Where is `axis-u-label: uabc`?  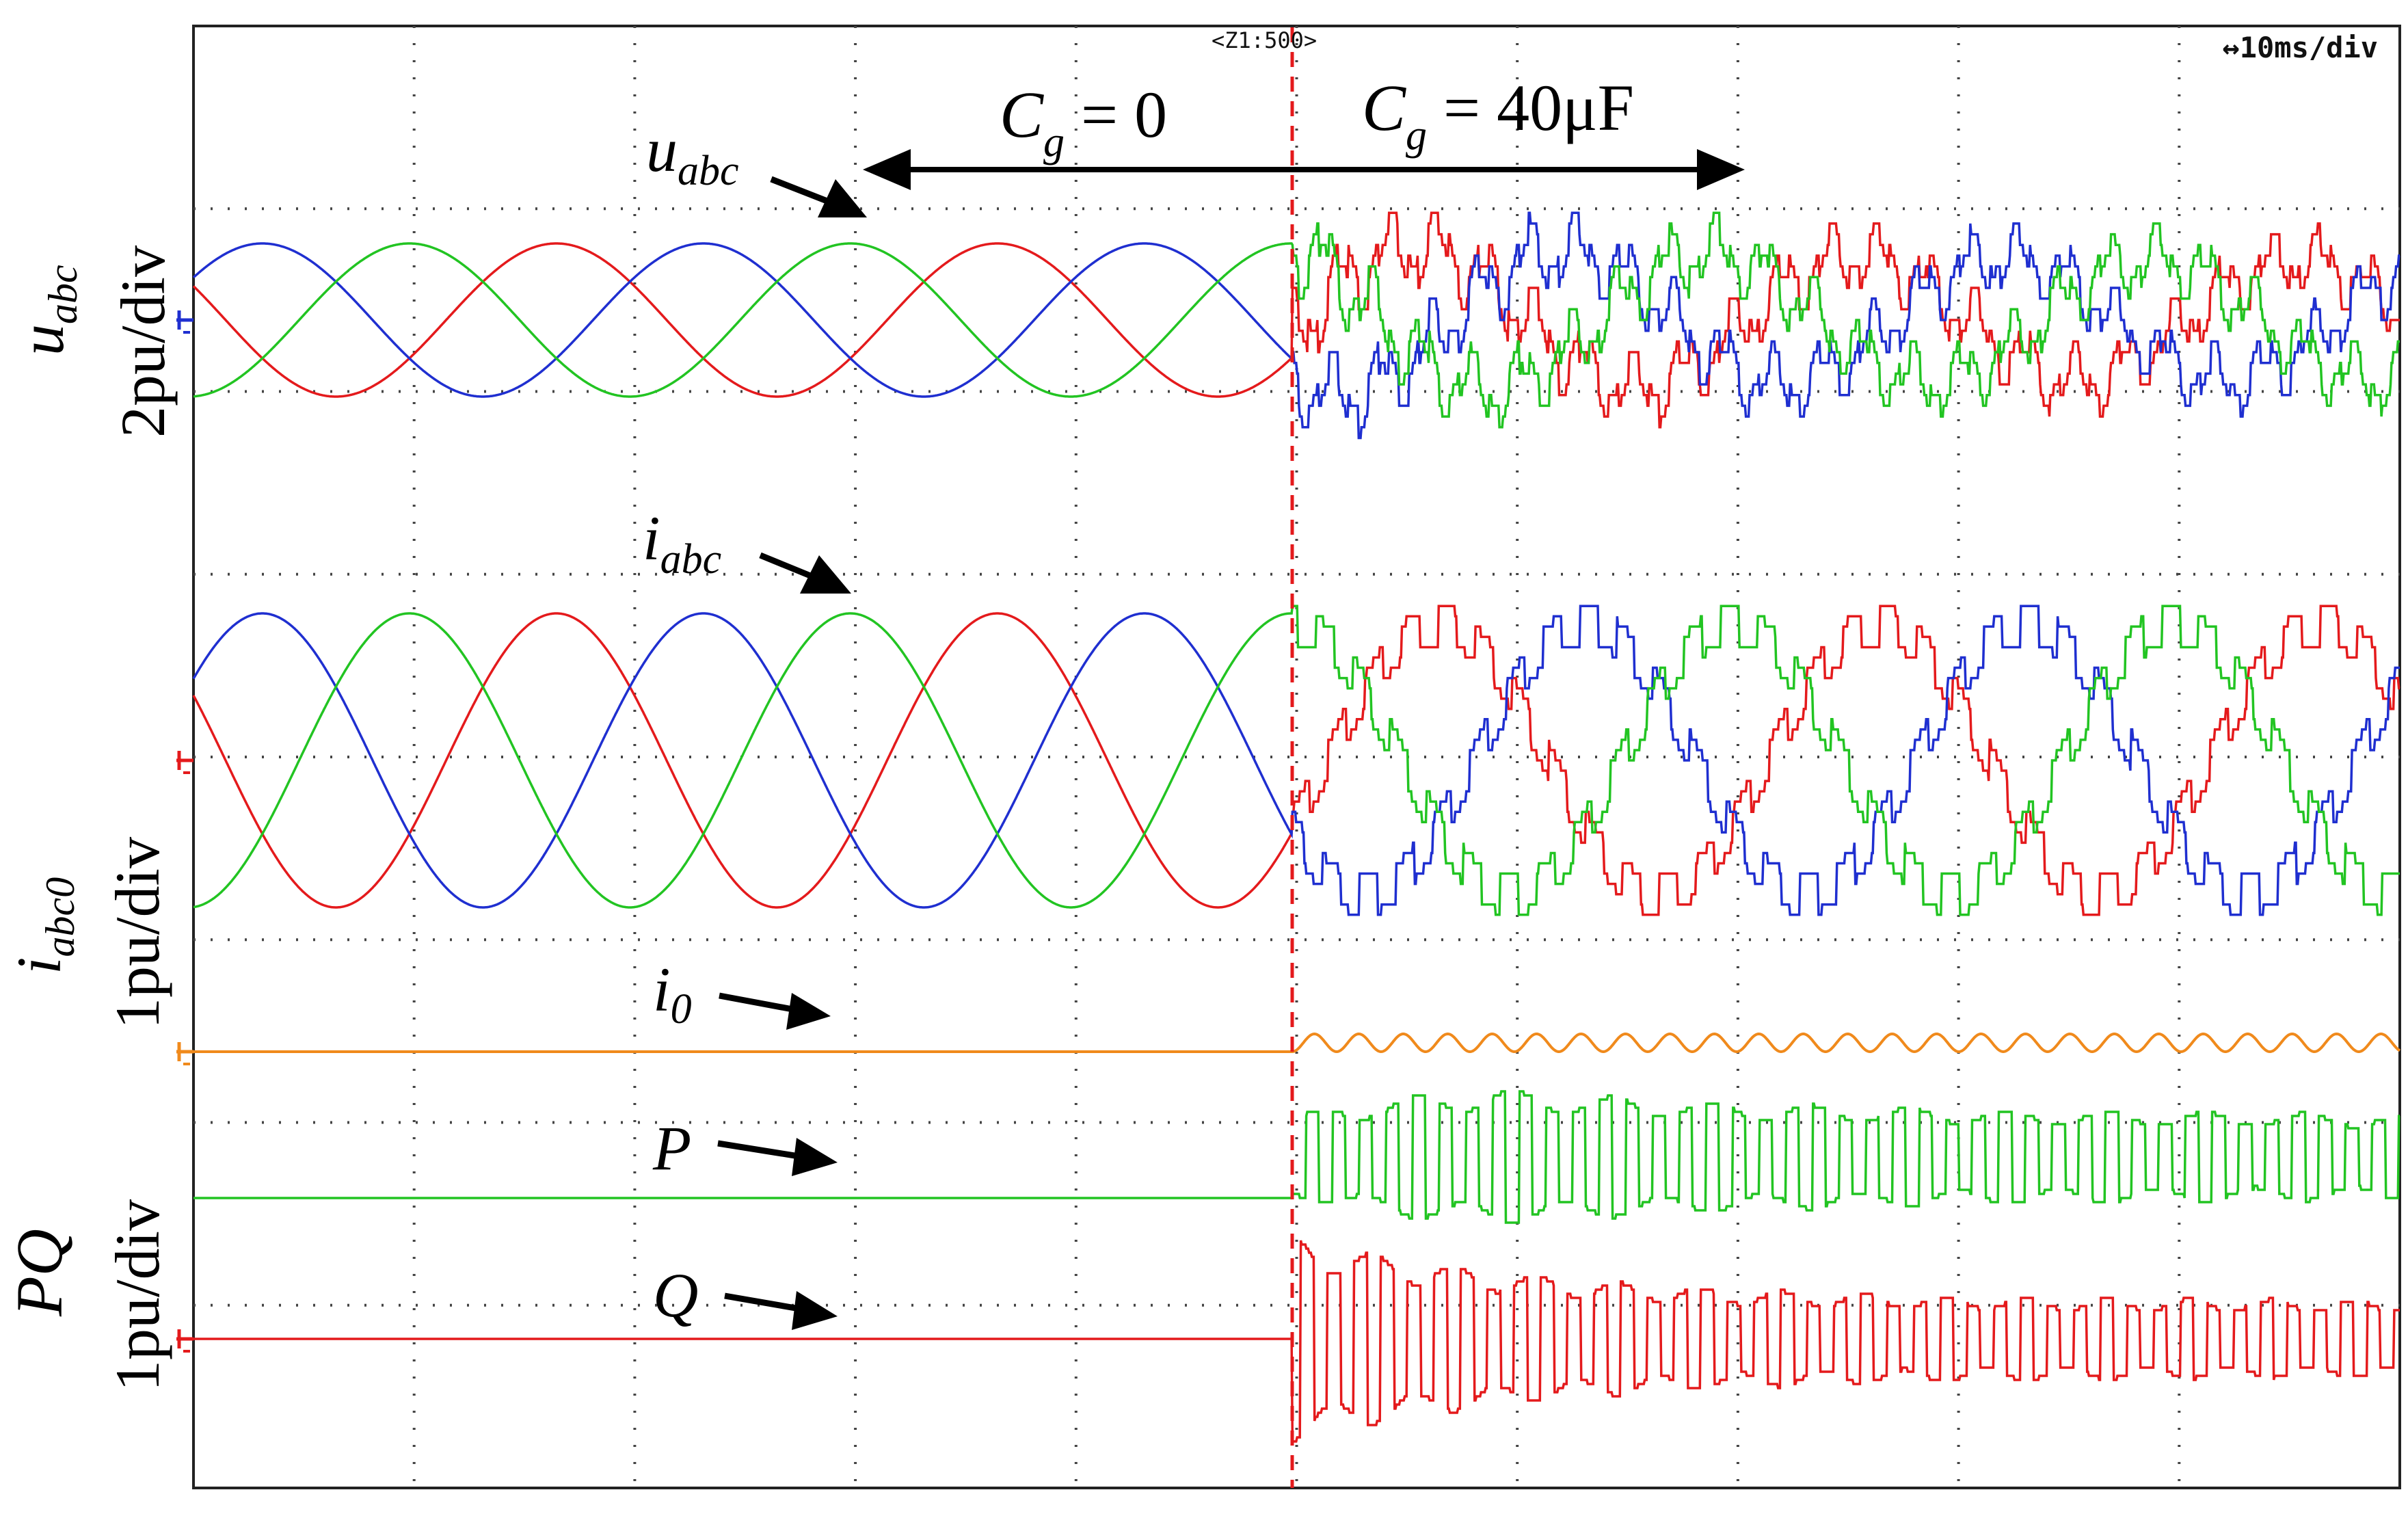
axis-u-label: uabc is located at coordinates (46, 310).